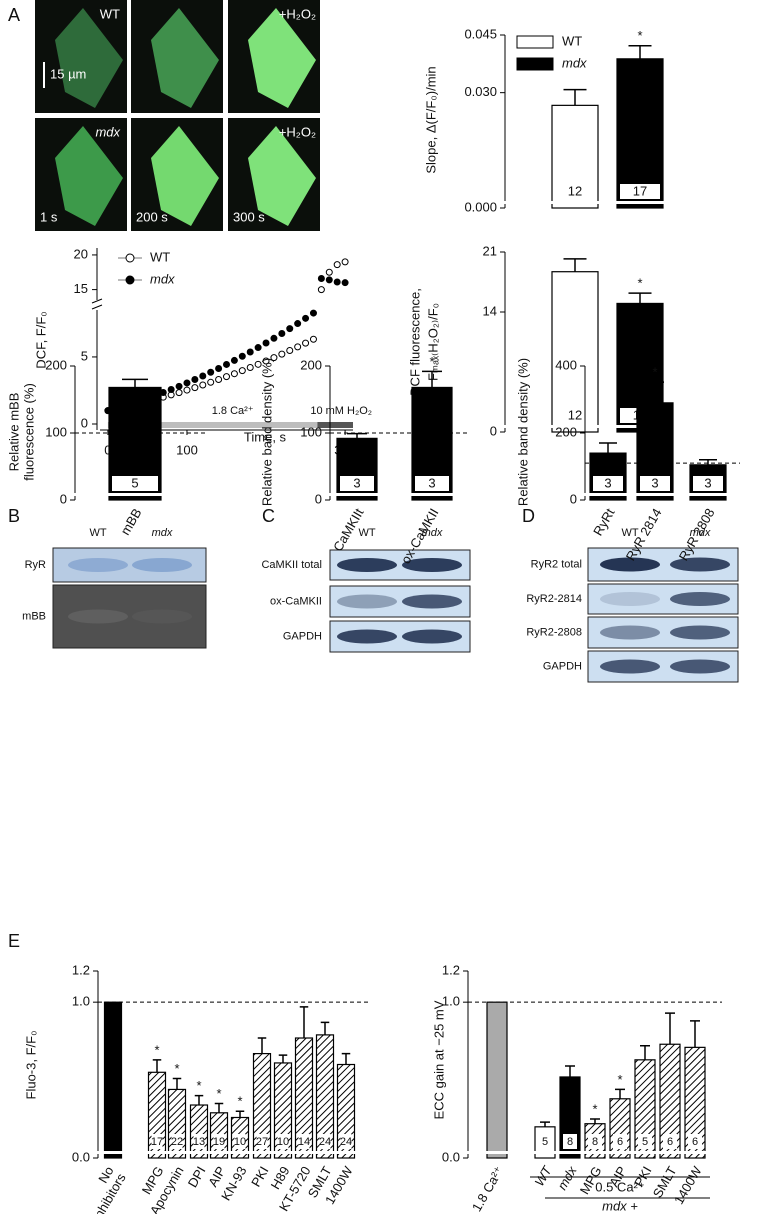  I want to click on y-tick-label: 200, so click(56, 364).